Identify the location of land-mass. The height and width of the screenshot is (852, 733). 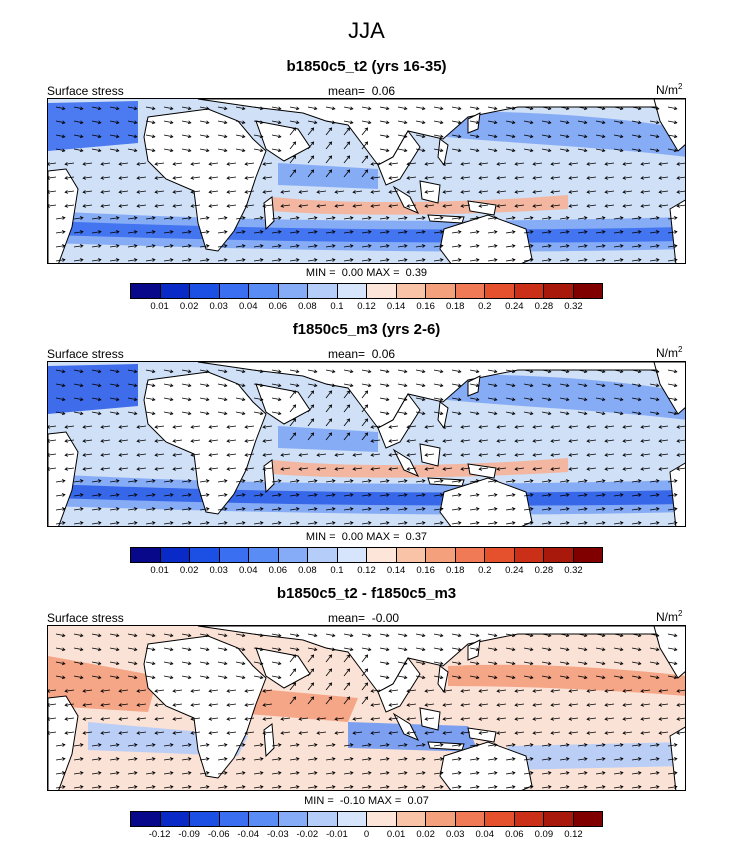
(482, 208).